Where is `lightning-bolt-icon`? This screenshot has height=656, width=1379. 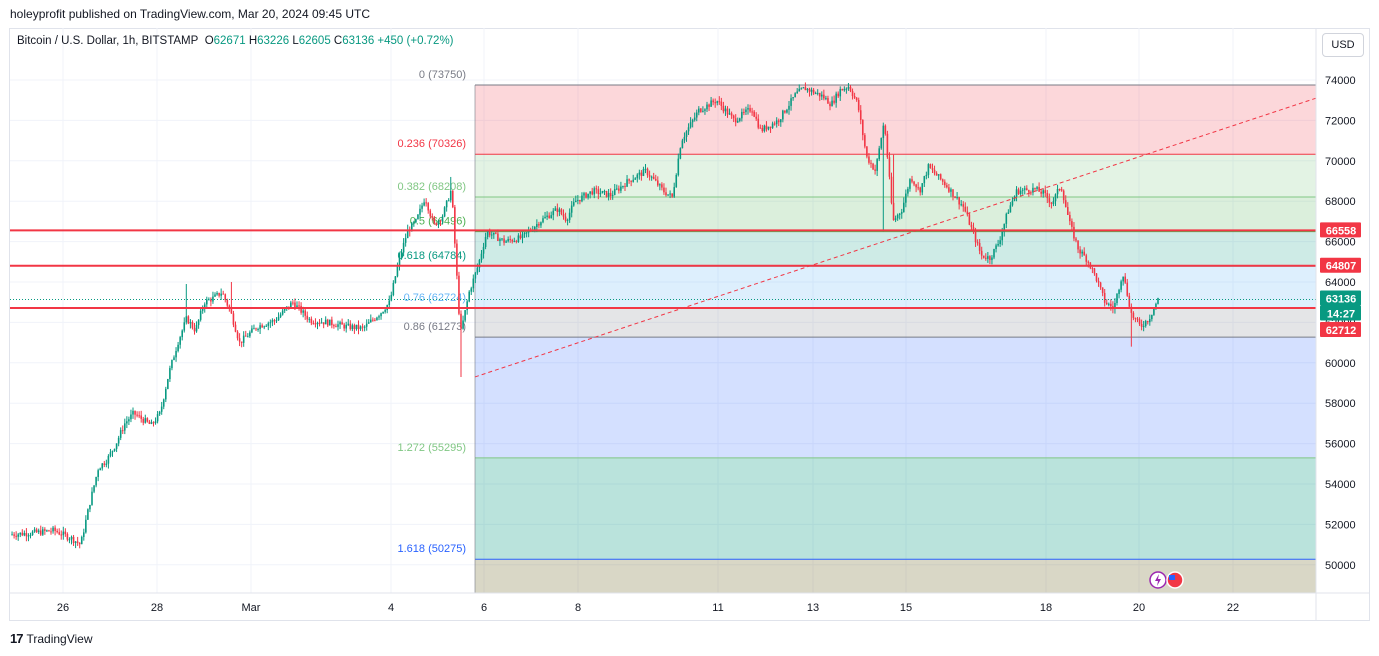 lightning-bolt-icon is located at coordinates (1158, 580).